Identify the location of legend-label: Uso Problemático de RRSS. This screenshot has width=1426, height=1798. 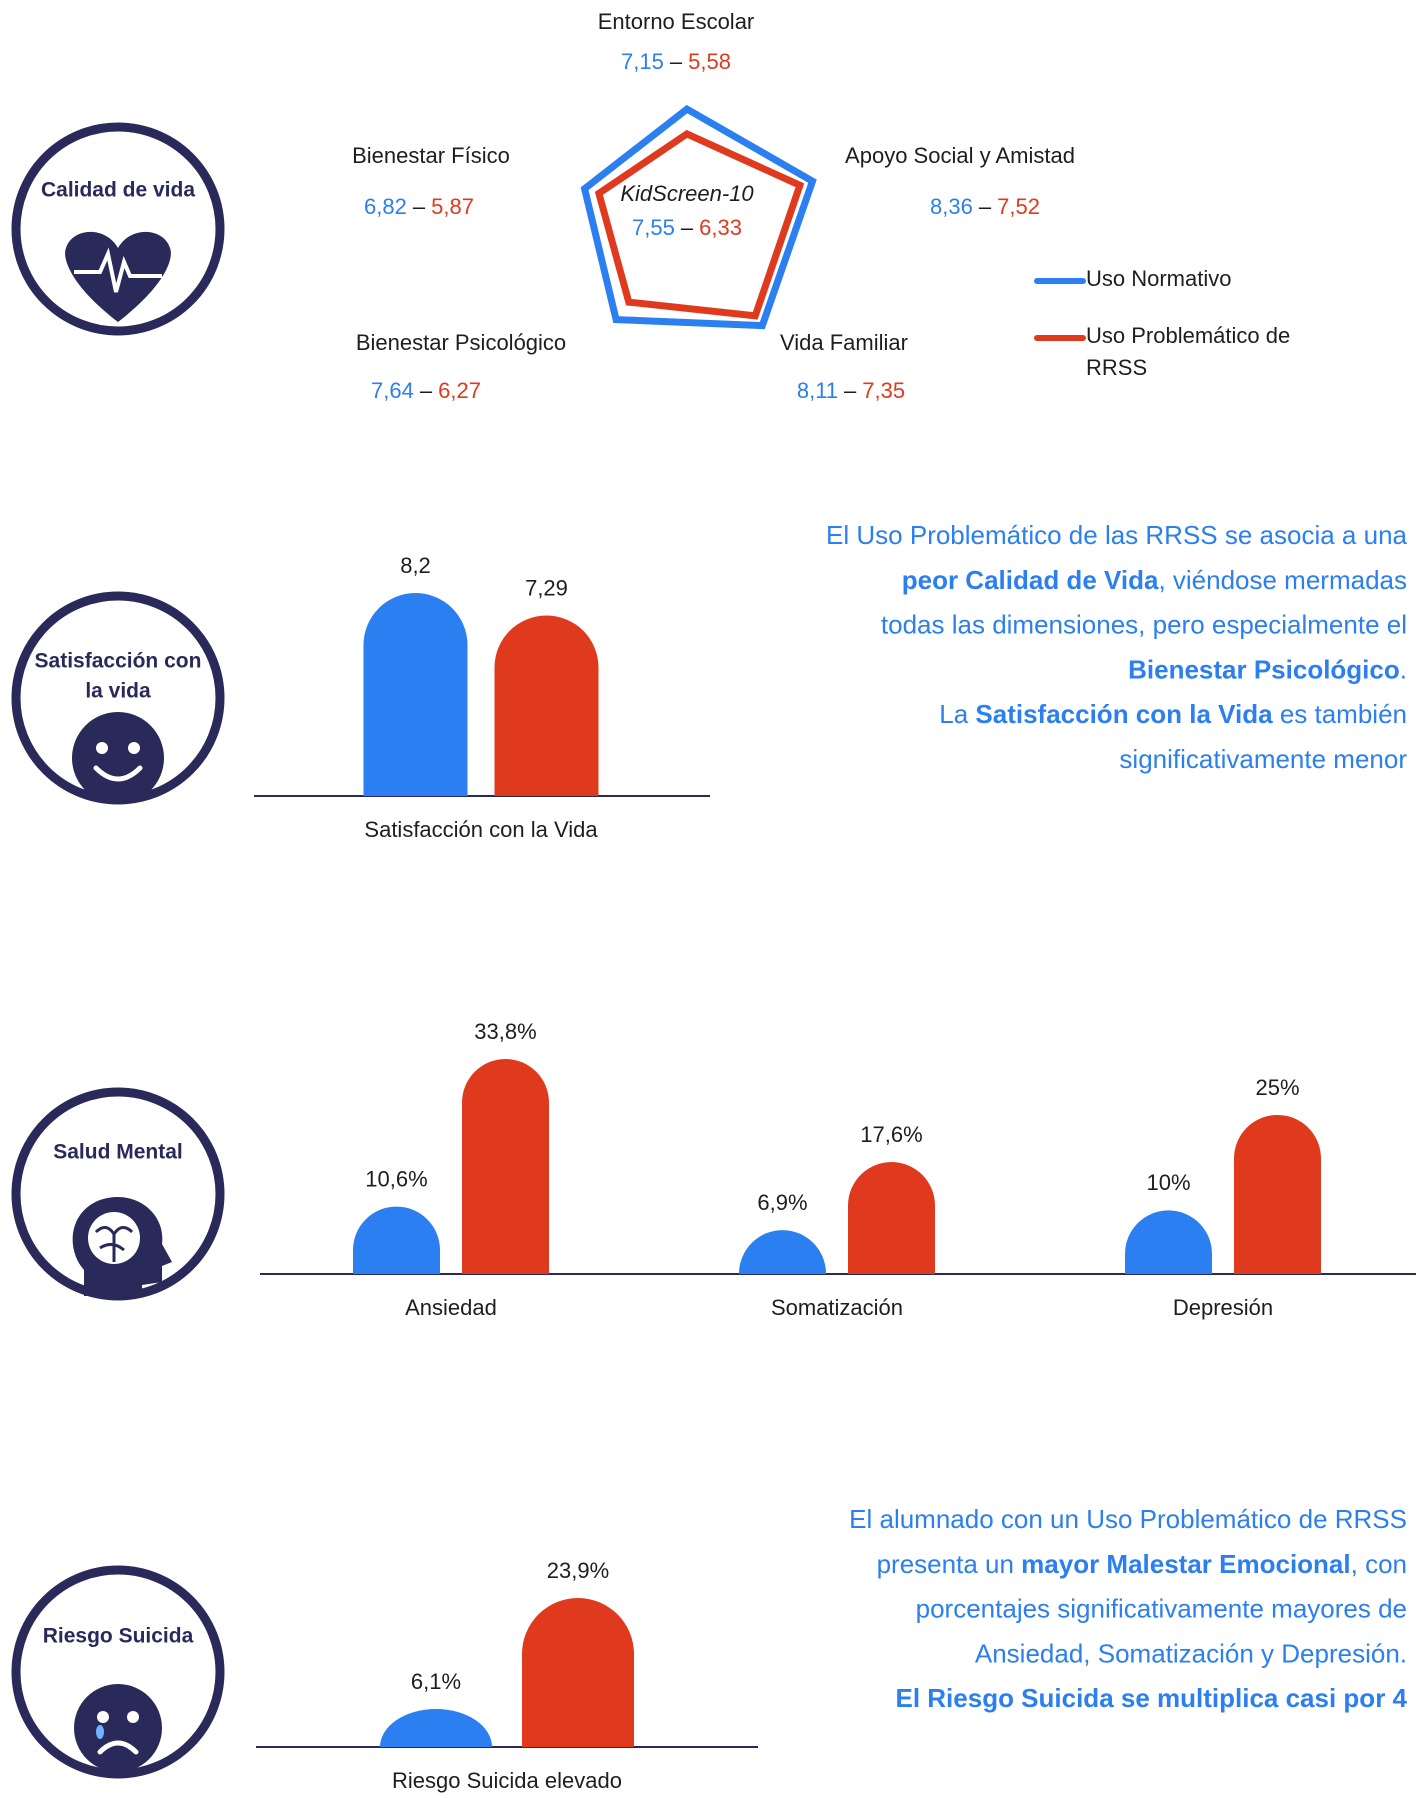
(1188, 351).